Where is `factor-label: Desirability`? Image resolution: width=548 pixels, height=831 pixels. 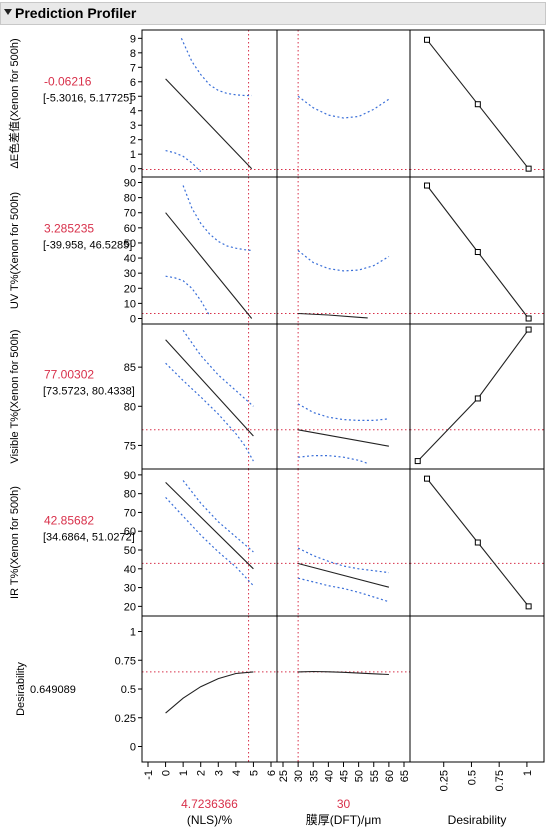
factor-label: Desirability is located at coordinates (477, 820).